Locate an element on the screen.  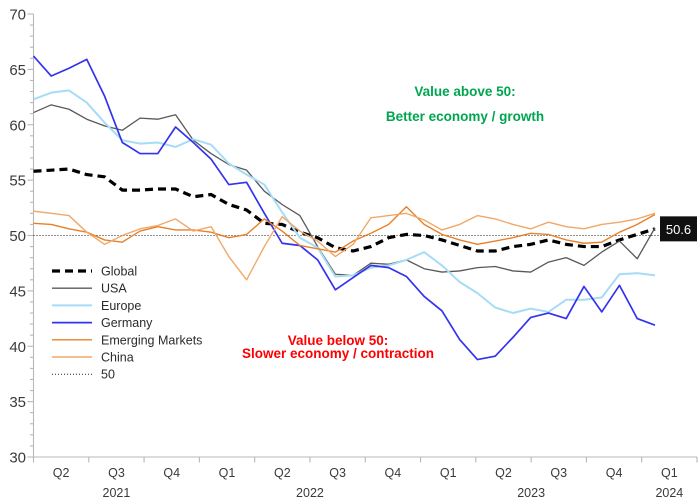
y-axis-tick-label: 40 is located at coordinates (17, 347).